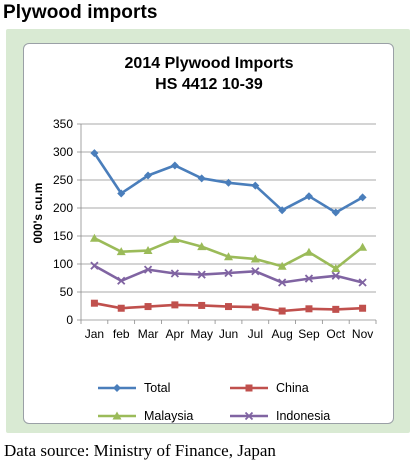 The image size is (416, 471). I want to click on y-tick-label: 300, so click(63, 152).